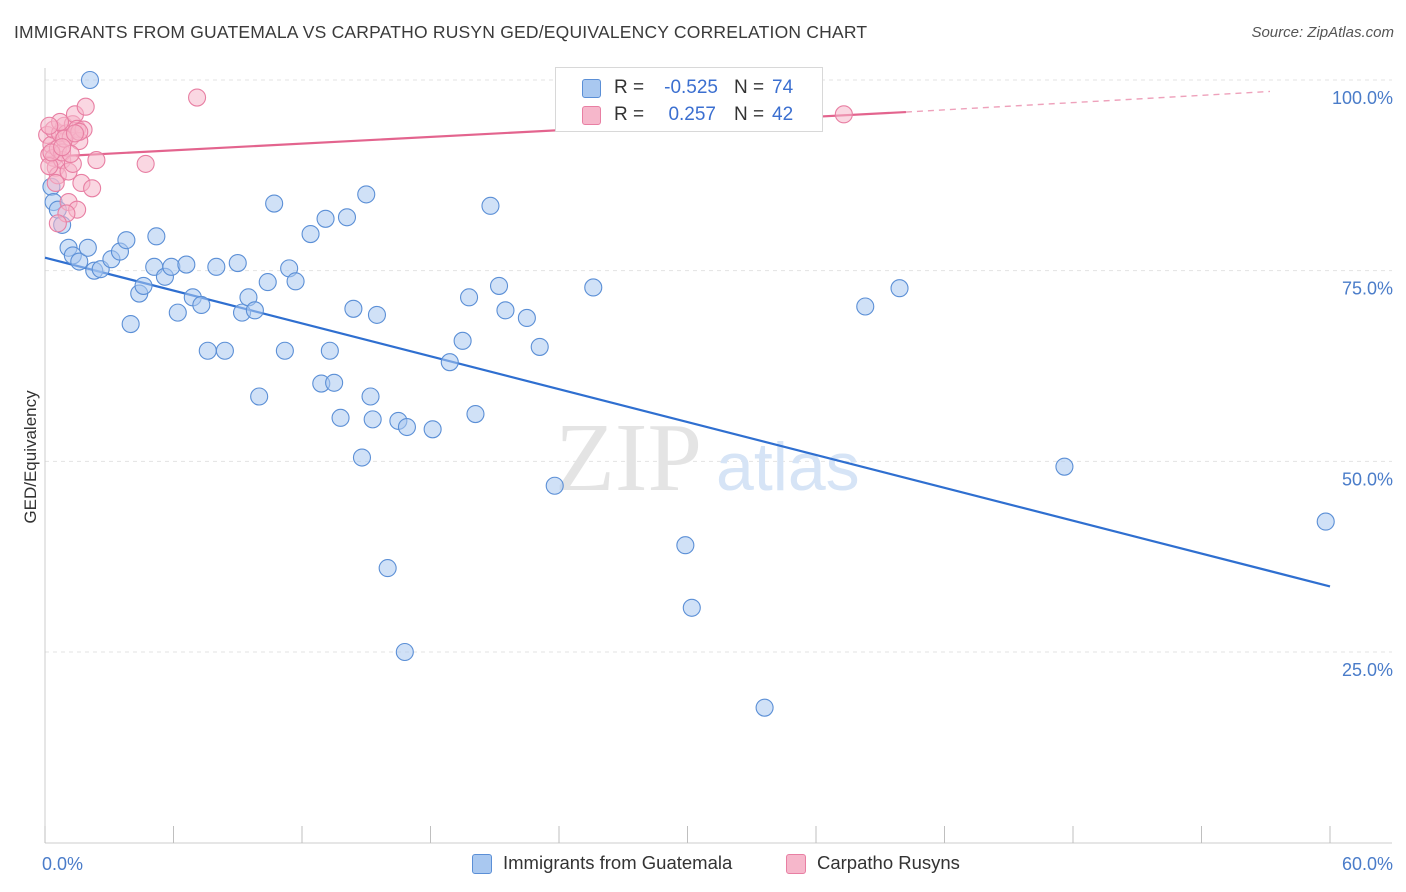  Describe the element at coordinates (1367, 864) in the screenshot. I see `x-tick-label: 60.0%` at that location.